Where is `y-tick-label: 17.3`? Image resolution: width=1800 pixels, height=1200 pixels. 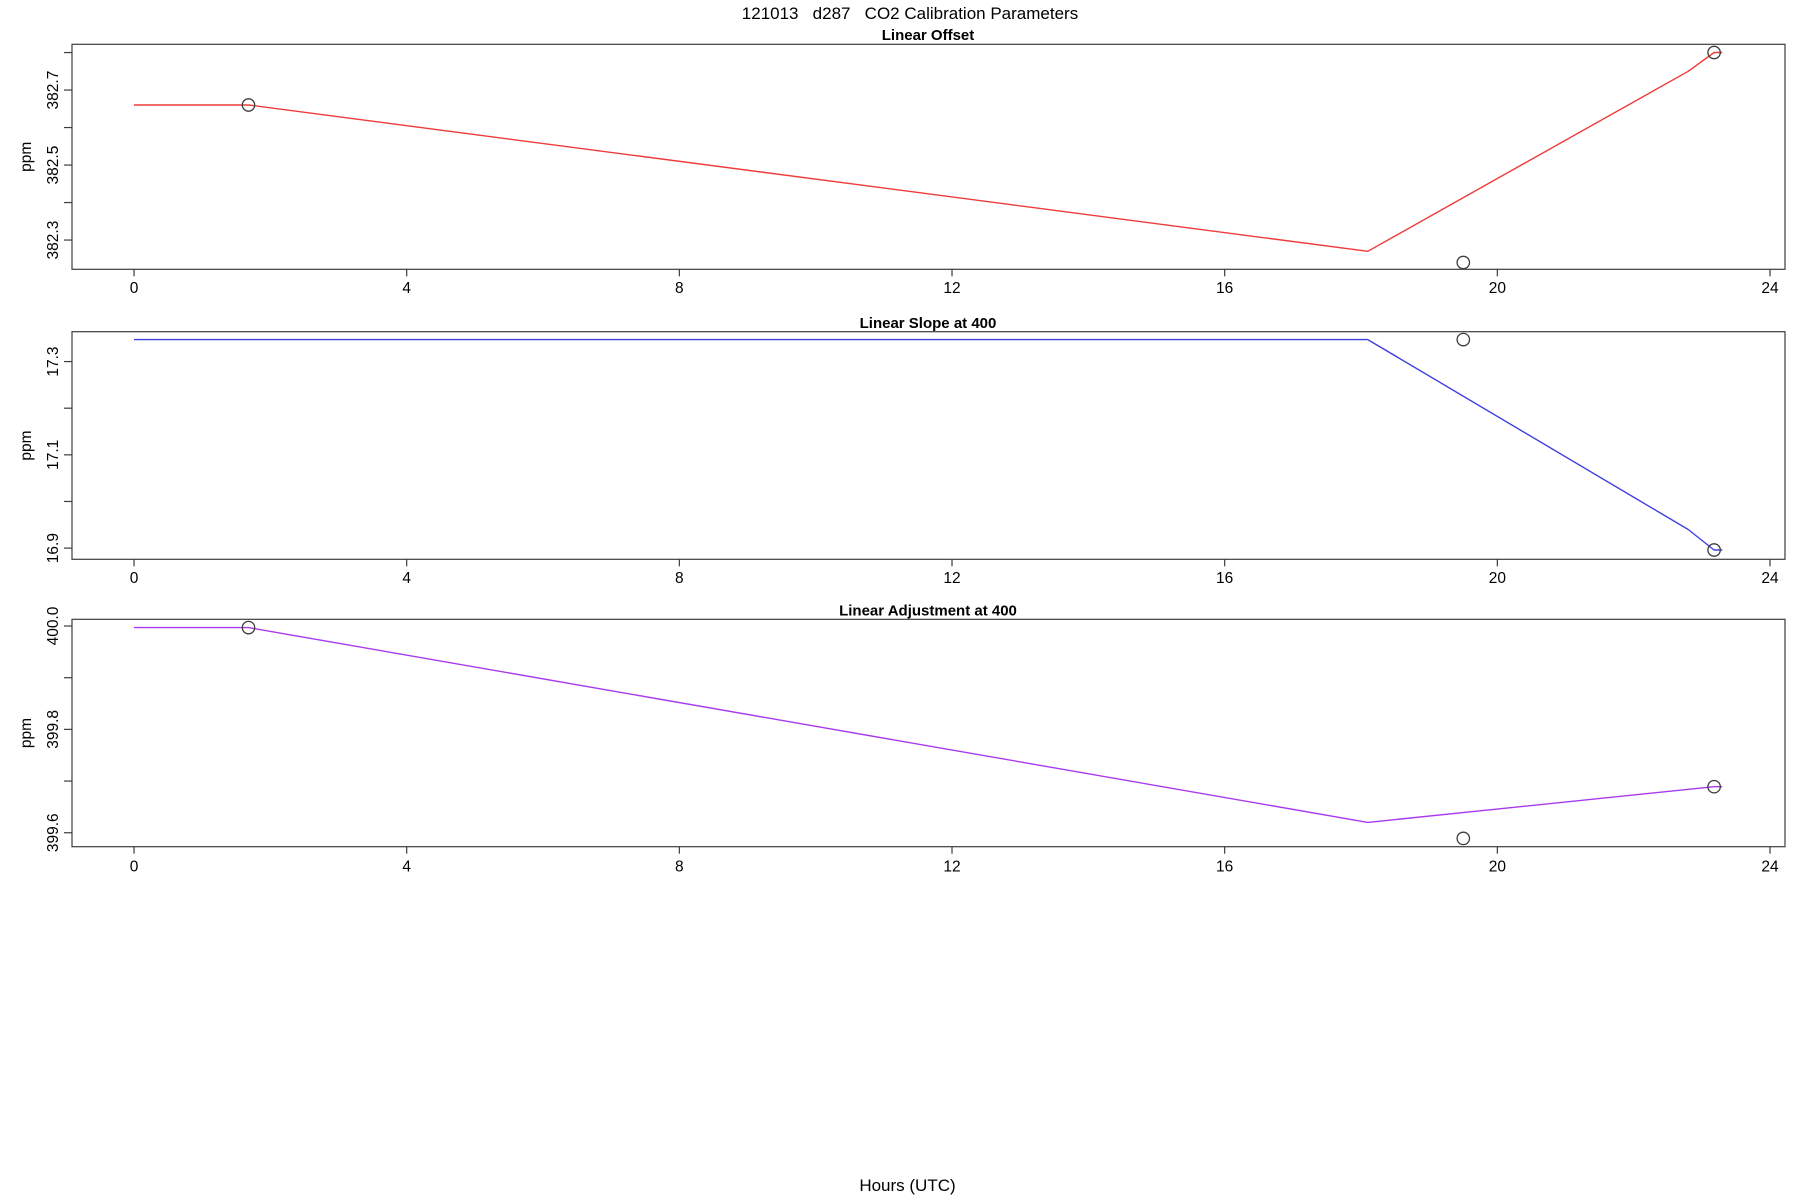 y-tick-label: 17.3 is located at coordinates (53, 361).